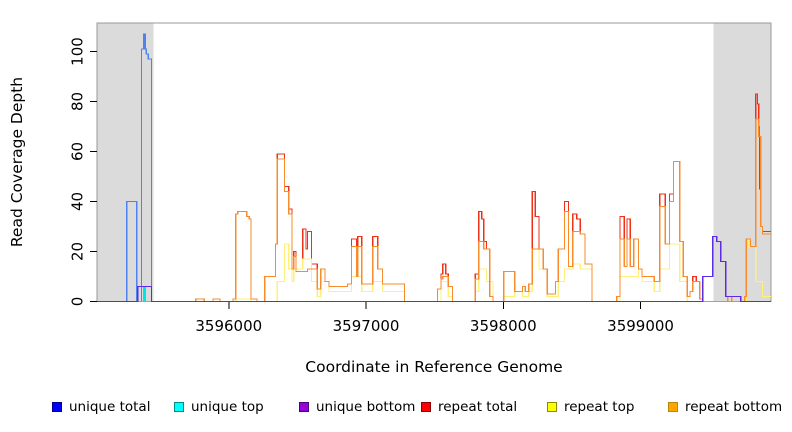  I want to click on legend-item-unique-total: unique total, so click(101, 407).